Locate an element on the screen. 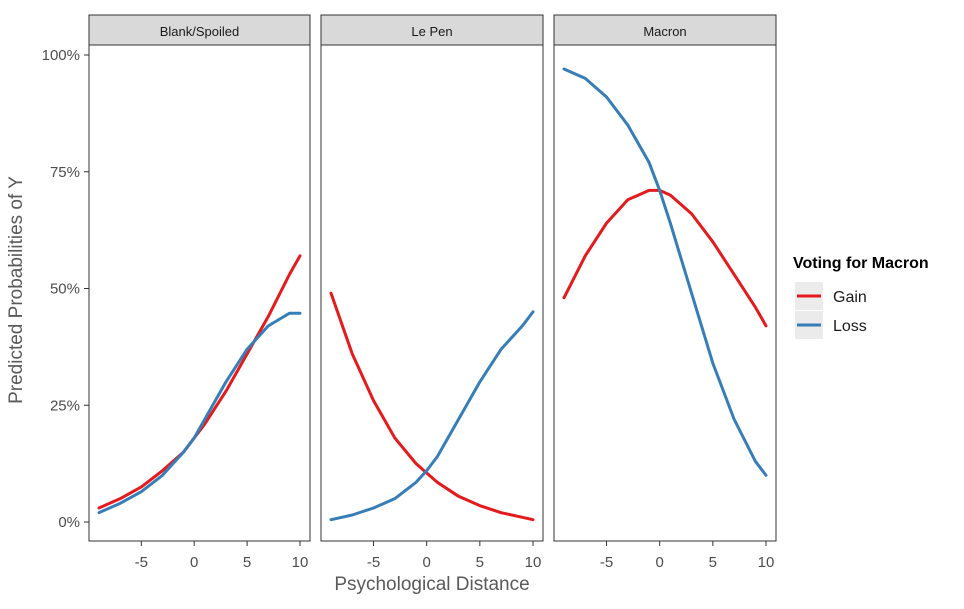 The image size is (964, 609). y-tick-label: 25% is located at coordinates (65, 405).